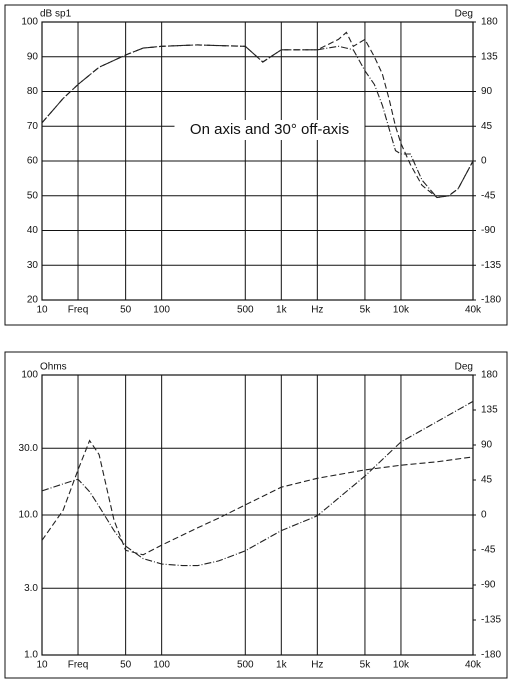 This screenshot has width=512, height=683. What do you see at coordinates (33, 300) in the screenshot?
I see `y-tick-label: 20` at bounding box center [33, 300].